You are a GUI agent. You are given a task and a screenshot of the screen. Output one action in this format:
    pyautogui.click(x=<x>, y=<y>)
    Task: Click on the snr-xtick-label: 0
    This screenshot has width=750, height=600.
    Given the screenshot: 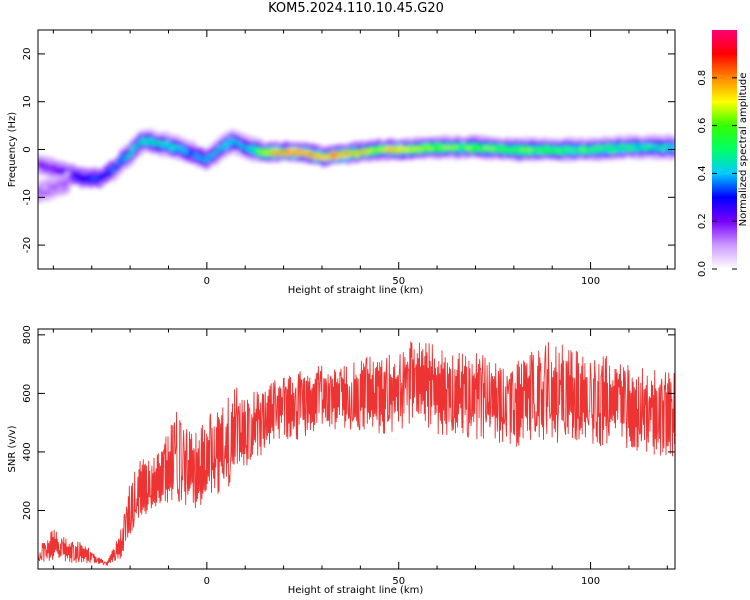 What is the action you would take?
    pyautogui.click(x=207, y=581)
    